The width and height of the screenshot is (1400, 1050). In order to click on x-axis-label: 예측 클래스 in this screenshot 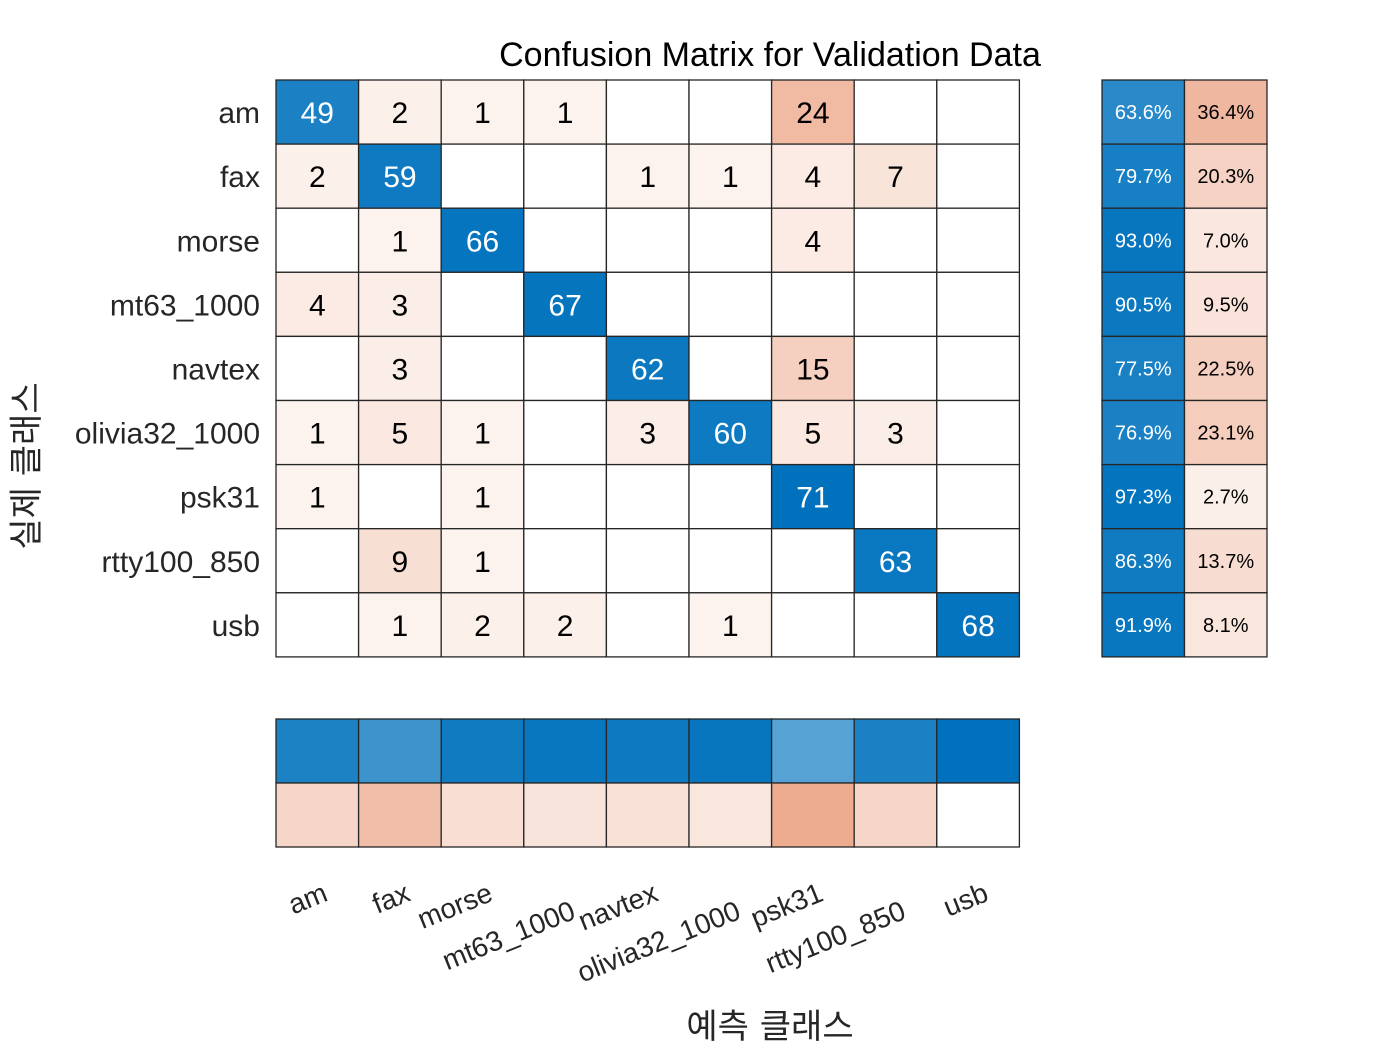, I will do `click(769, 1027)`.